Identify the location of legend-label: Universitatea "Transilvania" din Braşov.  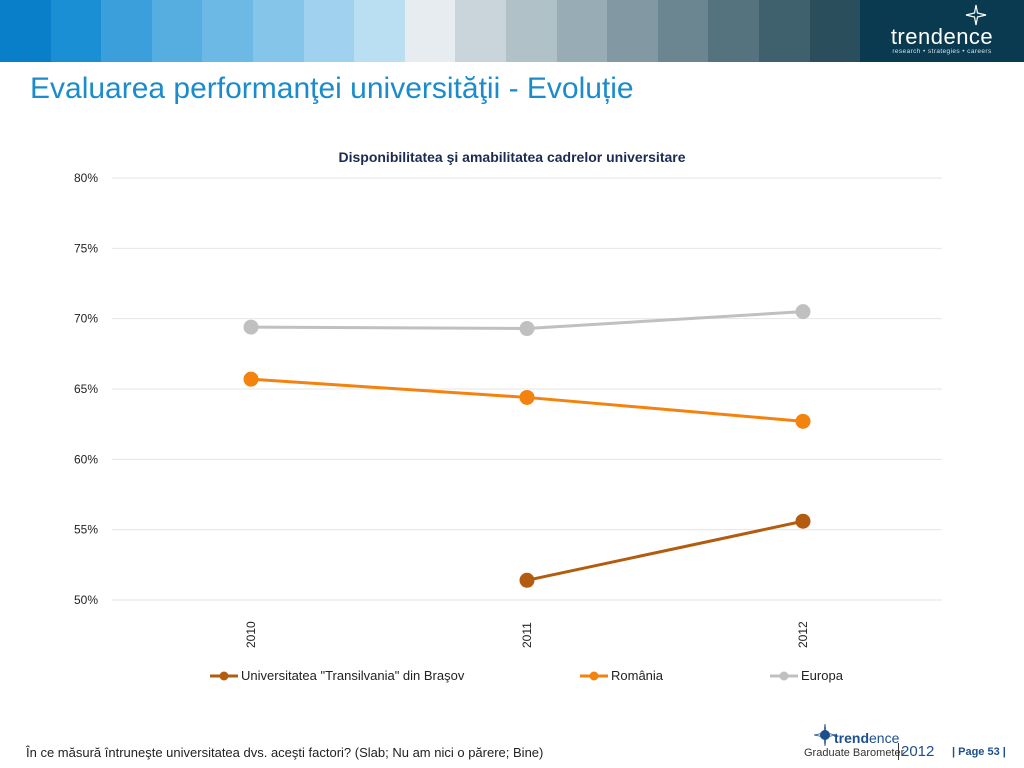
(353, 675).